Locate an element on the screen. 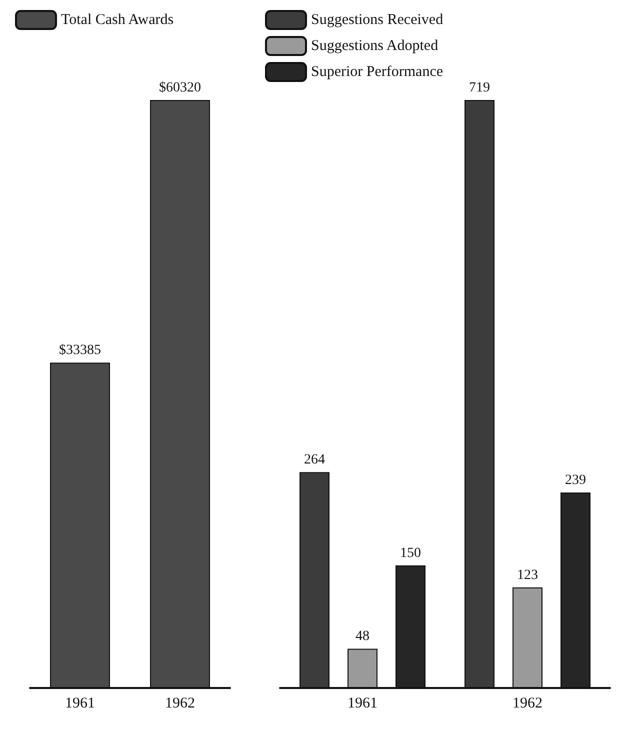  data-label: 719 is located at coordinates (479, 88).